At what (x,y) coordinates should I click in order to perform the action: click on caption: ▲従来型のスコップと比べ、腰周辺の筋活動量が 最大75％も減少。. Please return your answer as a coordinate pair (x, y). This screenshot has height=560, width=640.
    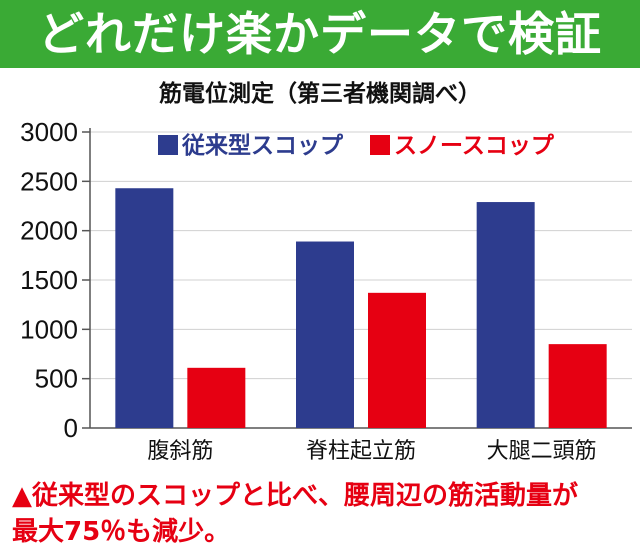
    Looking at the image, I should click on (322, 514).